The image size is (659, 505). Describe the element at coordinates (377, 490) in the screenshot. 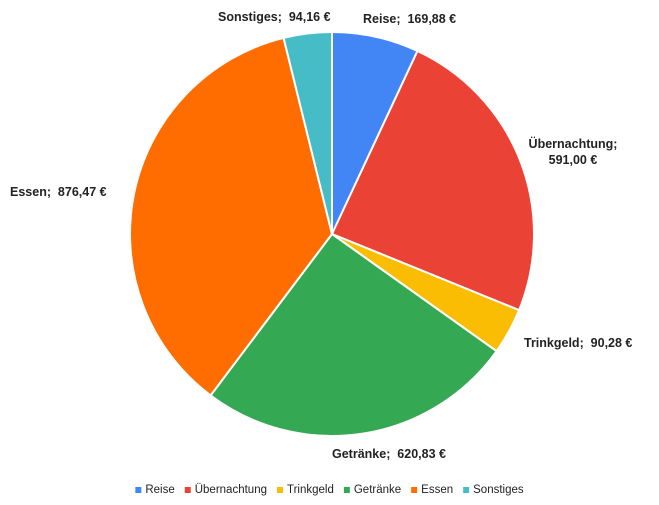

I see `legend-label-getraenke: Getränke` at that location.